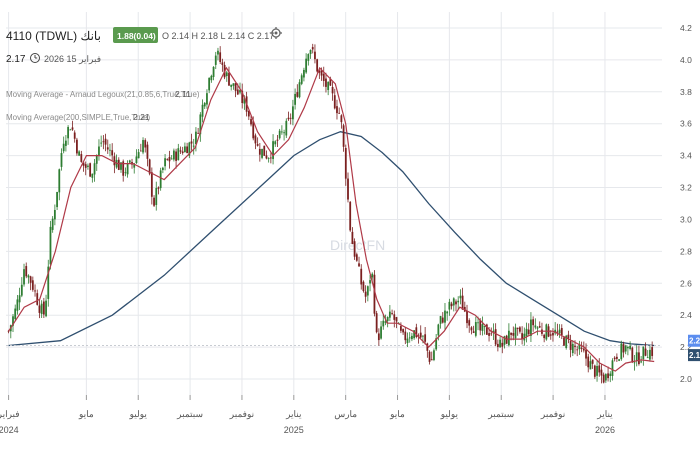  Describe the element at coordinates (241, 414) in the screenshot. I see `x-tick-label: نوفمبر` at that location.